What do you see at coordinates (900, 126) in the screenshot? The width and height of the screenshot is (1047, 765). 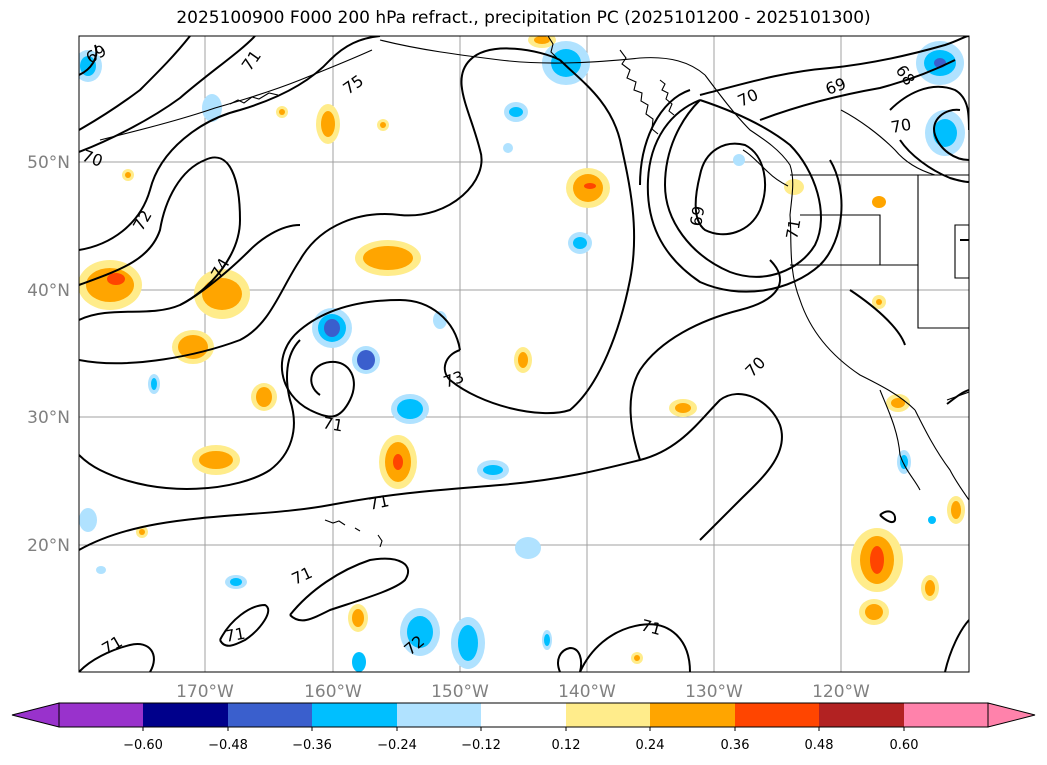 I see `contour-label: 70` at bounding box center [900, 126].